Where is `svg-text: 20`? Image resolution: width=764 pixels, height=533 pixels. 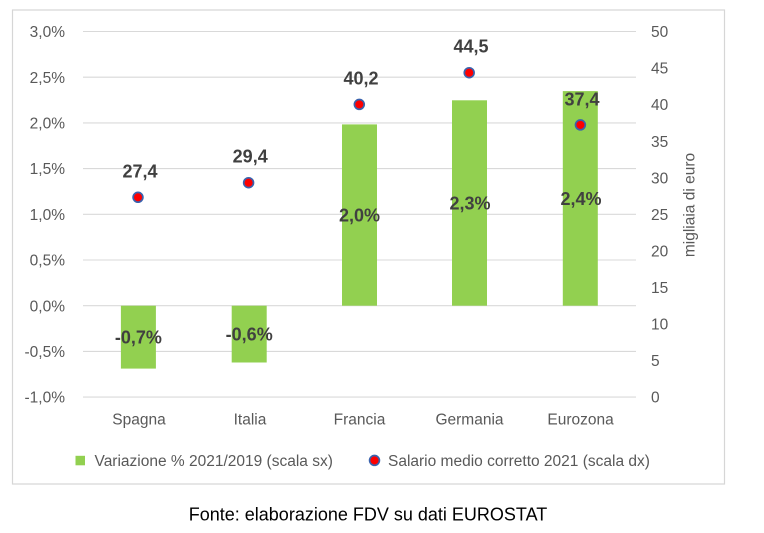 svg-text: 20 is located at coordinates (660, 252).